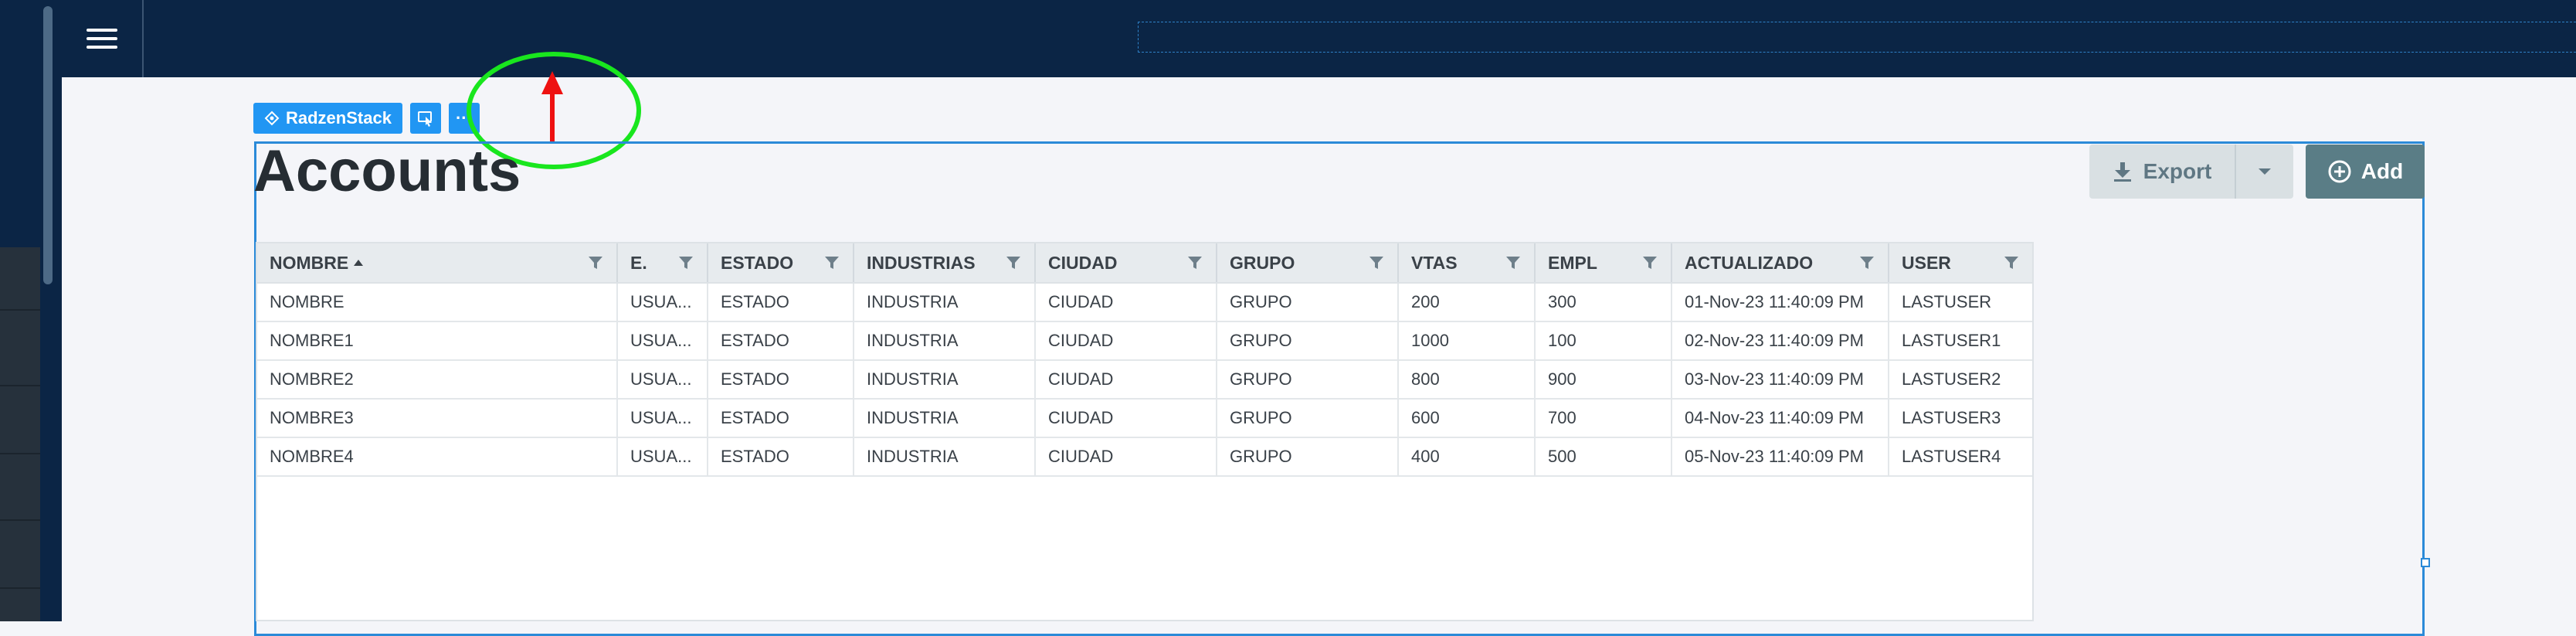 The height and width of the screenshot is (636, 2576). Describe the element at coordinates (437, 262) in the screenshot. I see `column-header-nombre: NOMBRE` at that location.